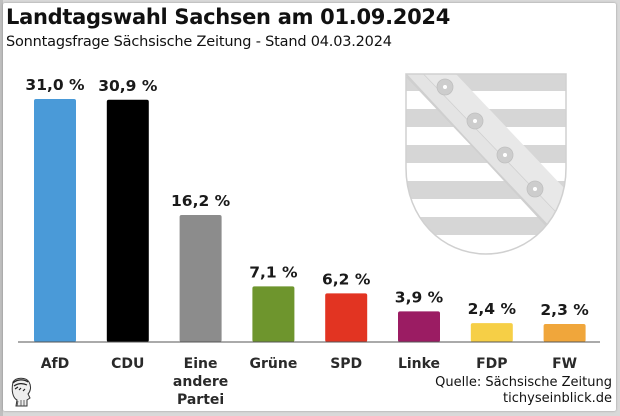 The height and width of the screenshot is (416, 620). Describe the element at coordinates (200, 400) in the screenshot. I see `category-label: Partei` at that location.